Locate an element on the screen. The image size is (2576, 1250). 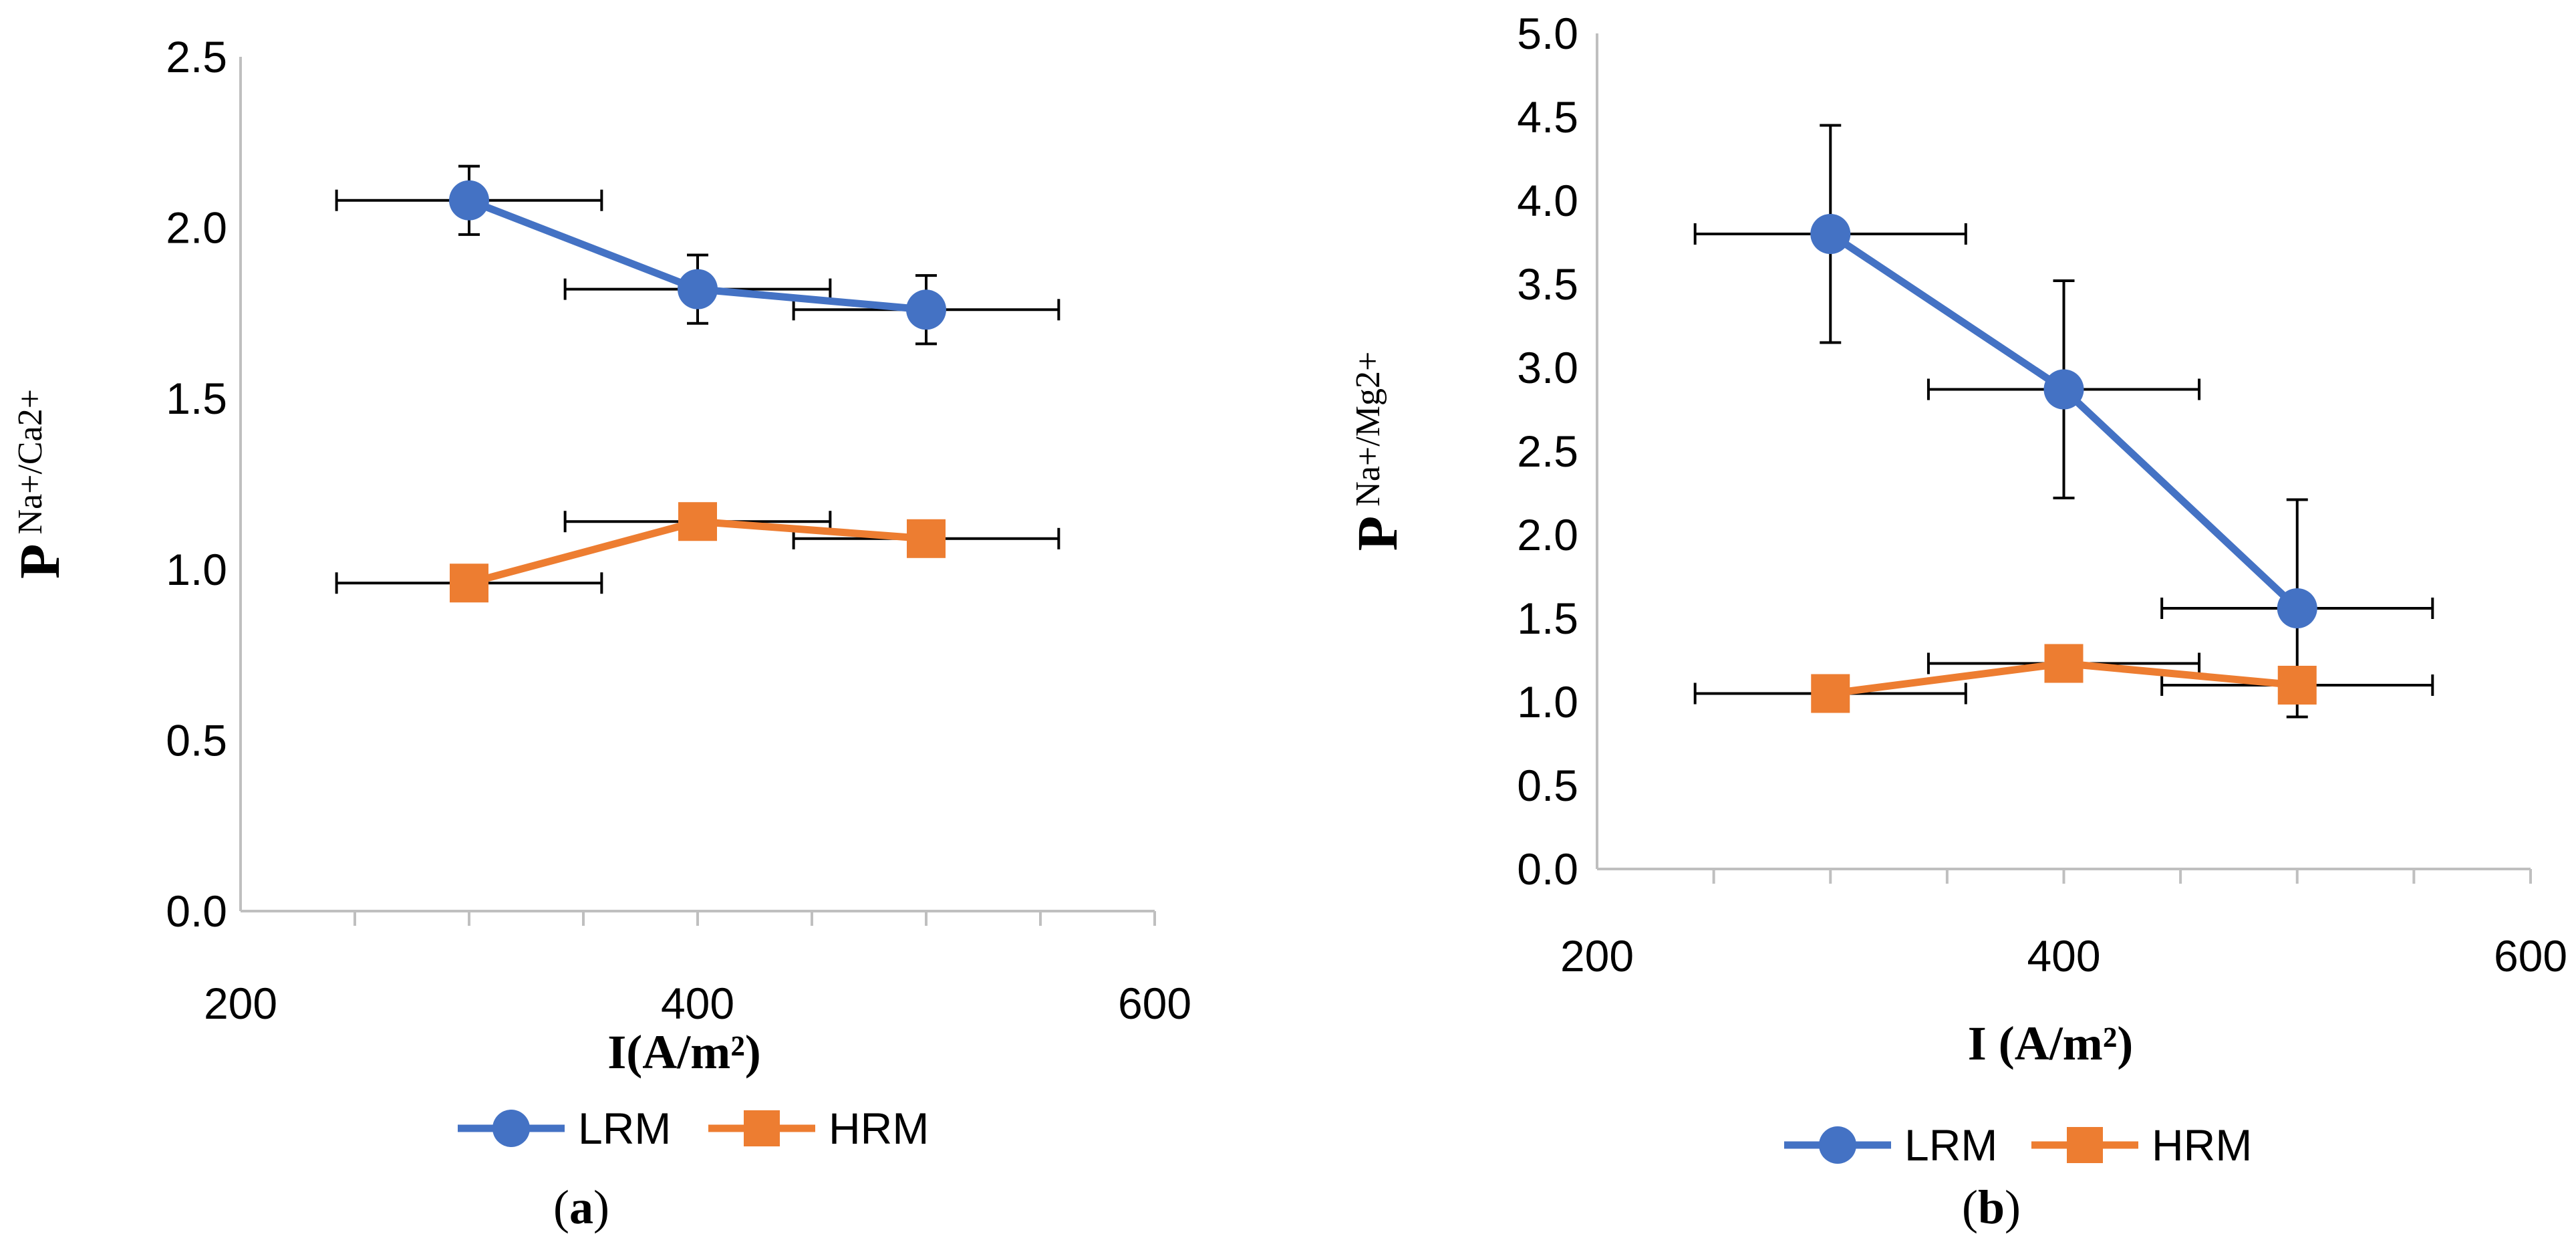
caption-a: (a) is located at coordinates (581, 1207).